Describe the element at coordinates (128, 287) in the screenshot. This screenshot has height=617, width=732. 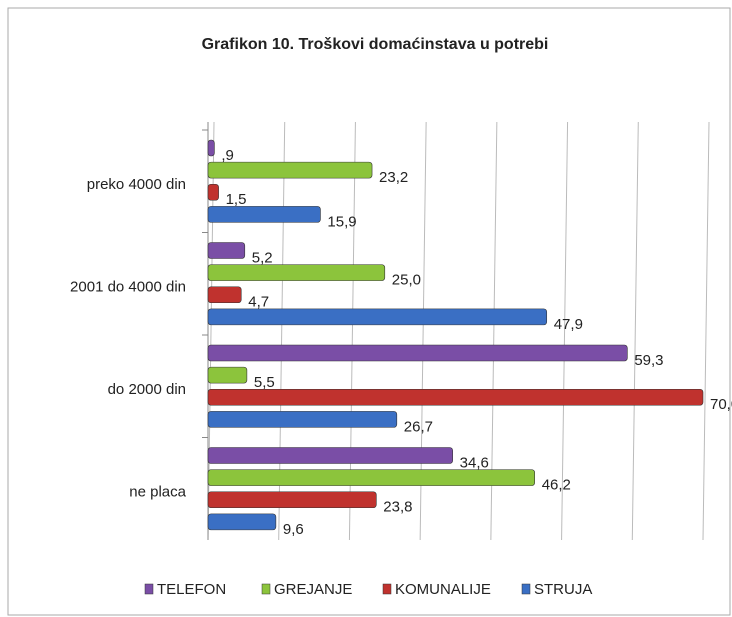
I see `y-tick-label: 2001 do 4000 din` at that location.